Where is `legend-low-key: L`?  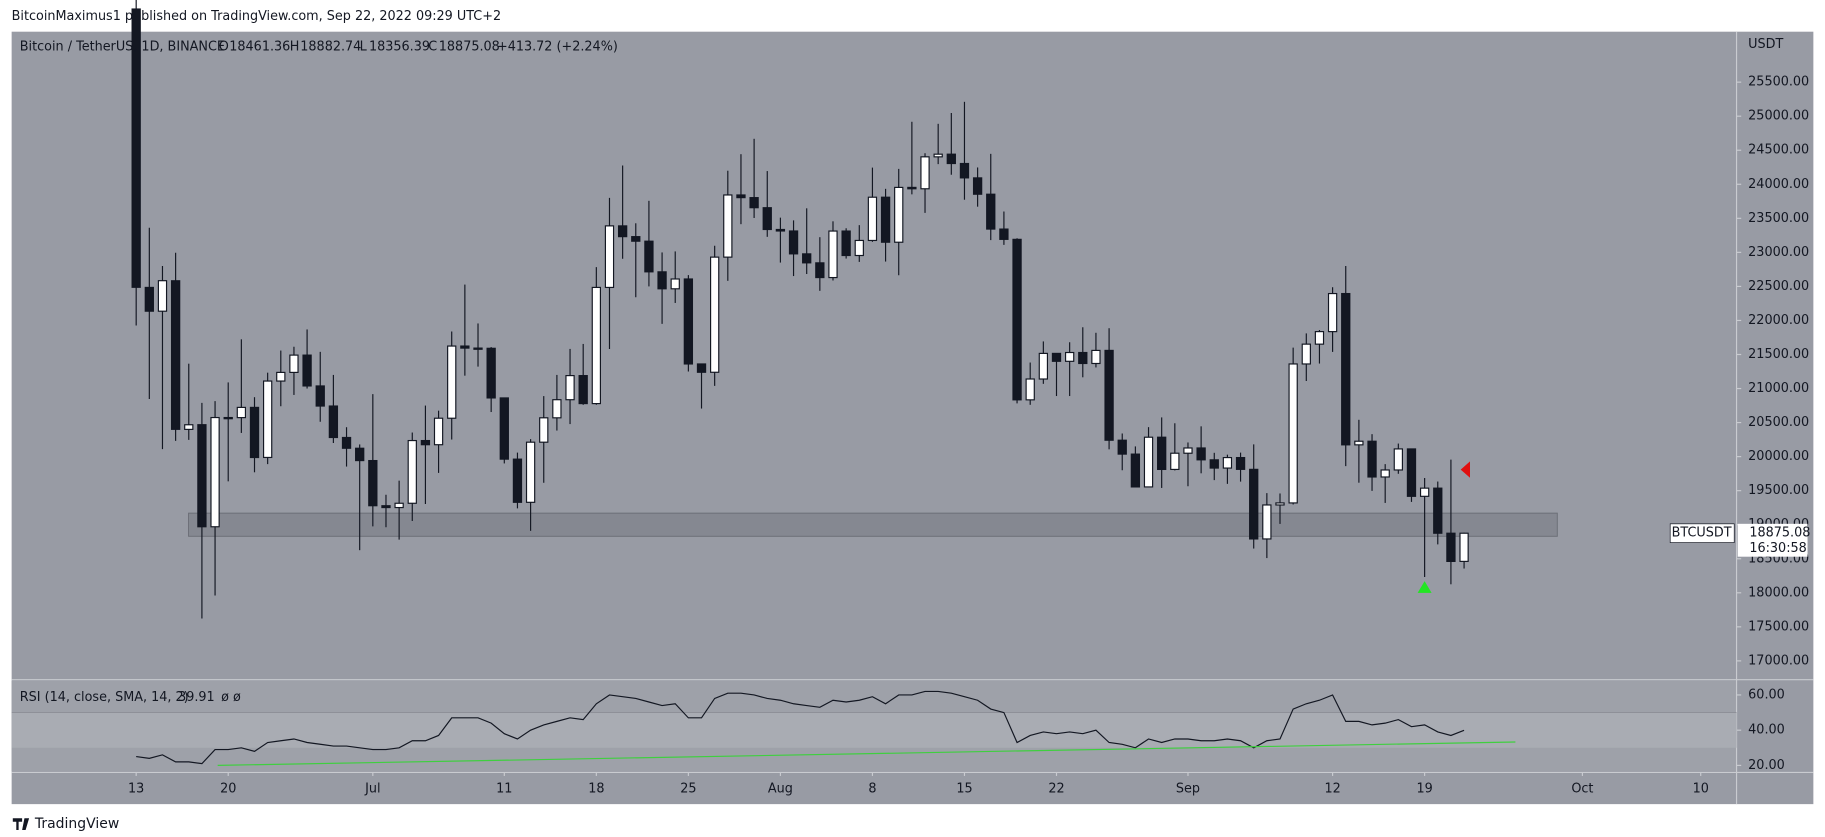 legend-low-key: L is located at coordinates (364, 46).